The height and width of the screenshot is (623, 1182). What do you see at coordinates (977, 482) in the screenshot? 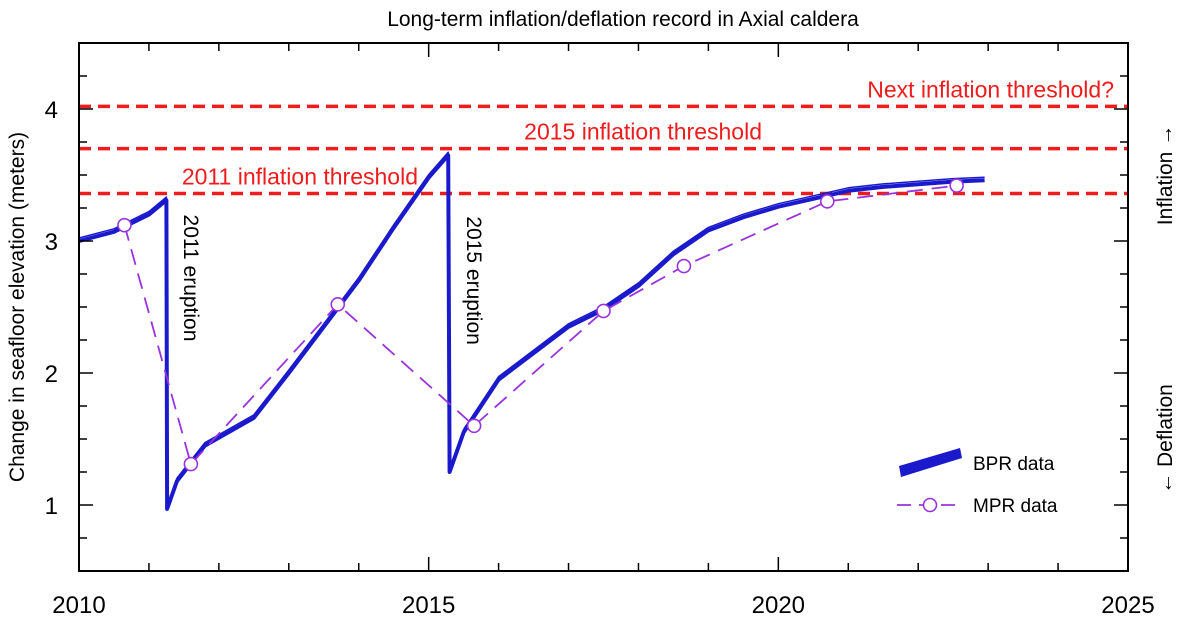
I see `legend: BPR data MPR data` at bounding box center [977, 482].